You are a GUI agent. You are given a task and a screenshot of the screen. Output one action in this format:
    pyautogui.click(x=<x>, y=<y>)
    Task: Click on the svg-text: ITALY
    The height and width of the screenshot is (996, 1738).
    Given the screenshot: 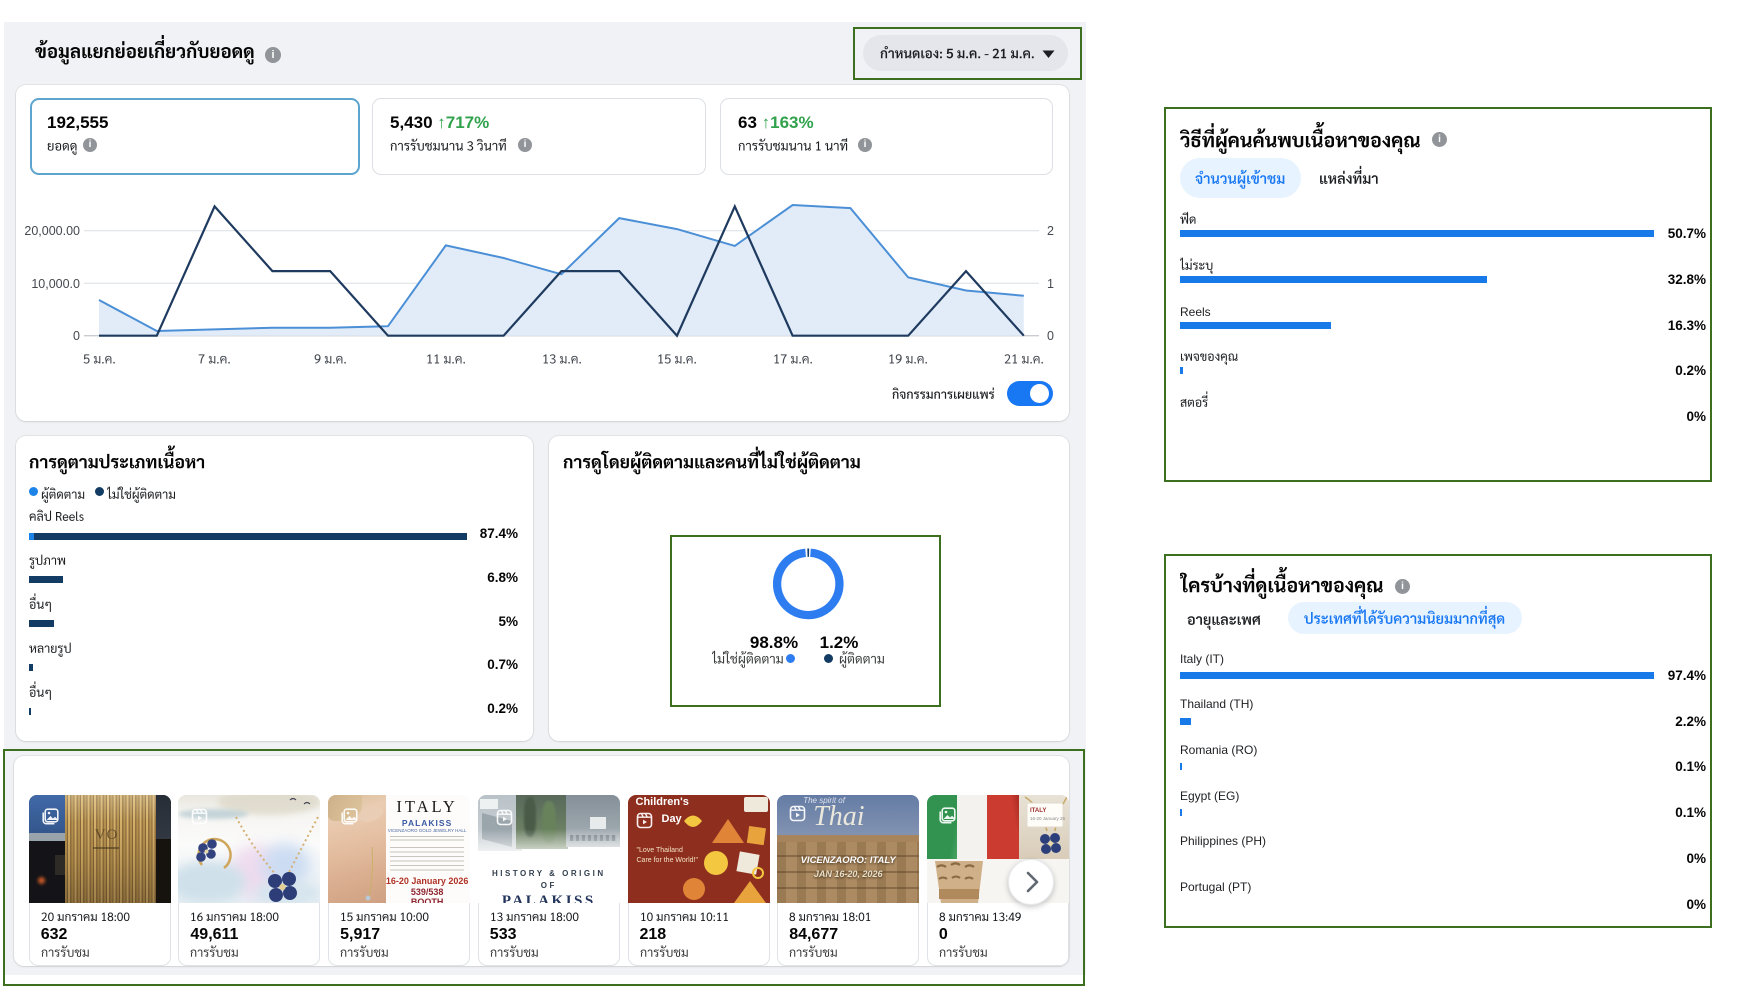 What is the action you would take?
    pyautogui.click(x=1038, y=811)
    